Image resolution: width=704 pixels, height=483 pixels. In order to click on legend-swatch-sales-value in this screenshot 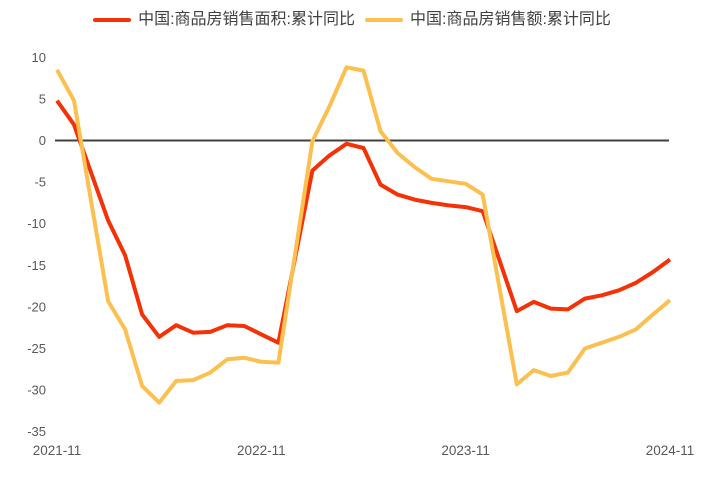, I will do `click(384, 20)`.